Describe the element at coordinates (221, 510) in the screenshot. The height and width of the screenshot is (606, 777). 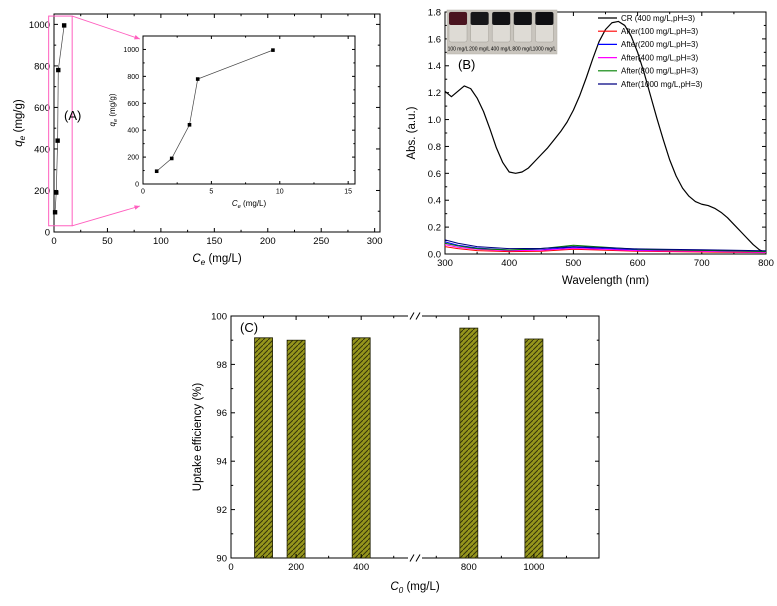
I see `svg-text: 92` at that location.